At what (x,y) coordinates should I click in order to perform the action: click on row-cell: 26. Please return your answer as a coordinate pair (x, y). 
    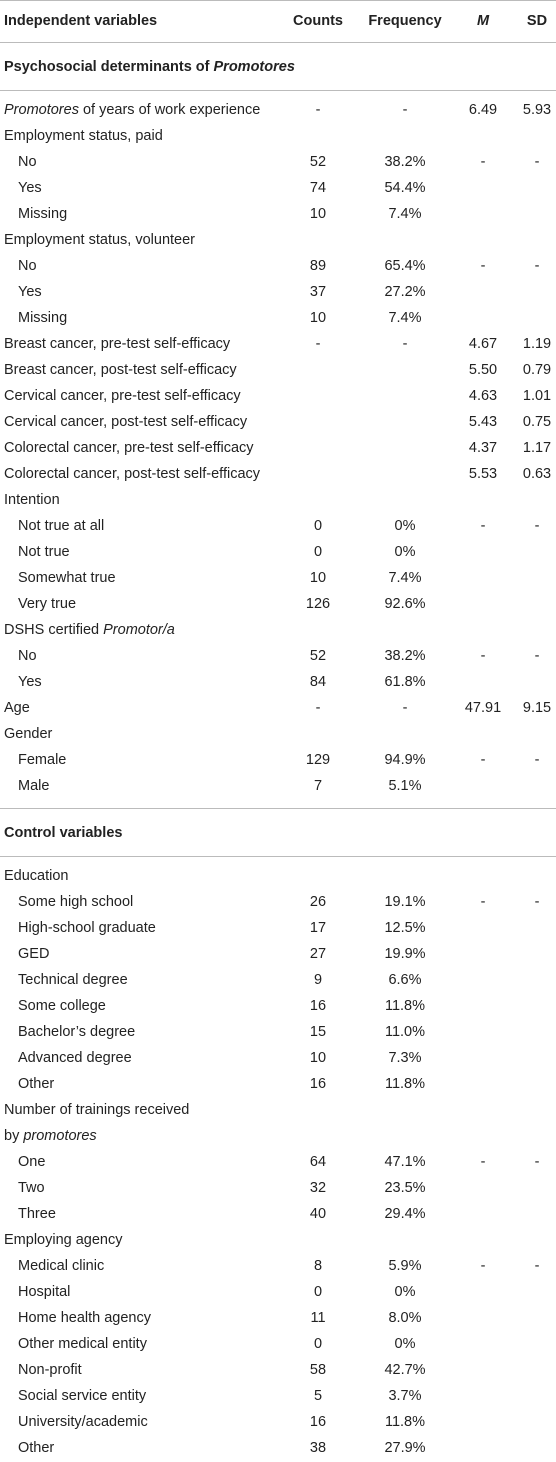
    Looking at the image, I should click on (318, 902).